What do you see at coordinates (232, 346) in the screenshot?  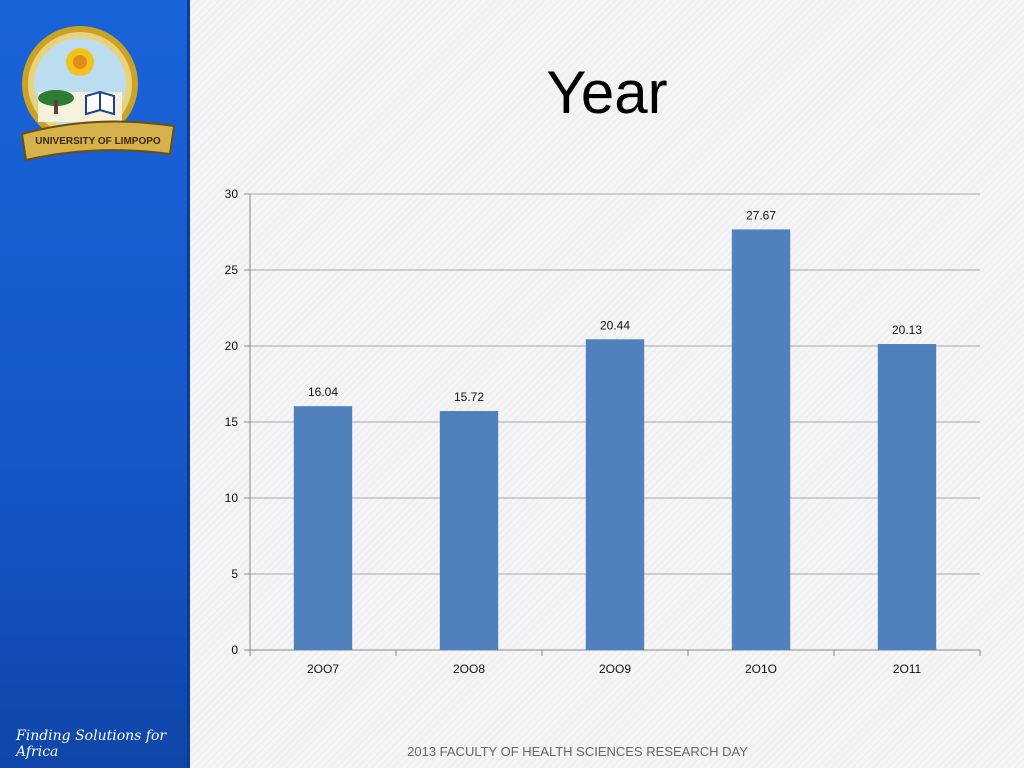 I see `y-tick-label: 20` at bounding box center [232, 346].